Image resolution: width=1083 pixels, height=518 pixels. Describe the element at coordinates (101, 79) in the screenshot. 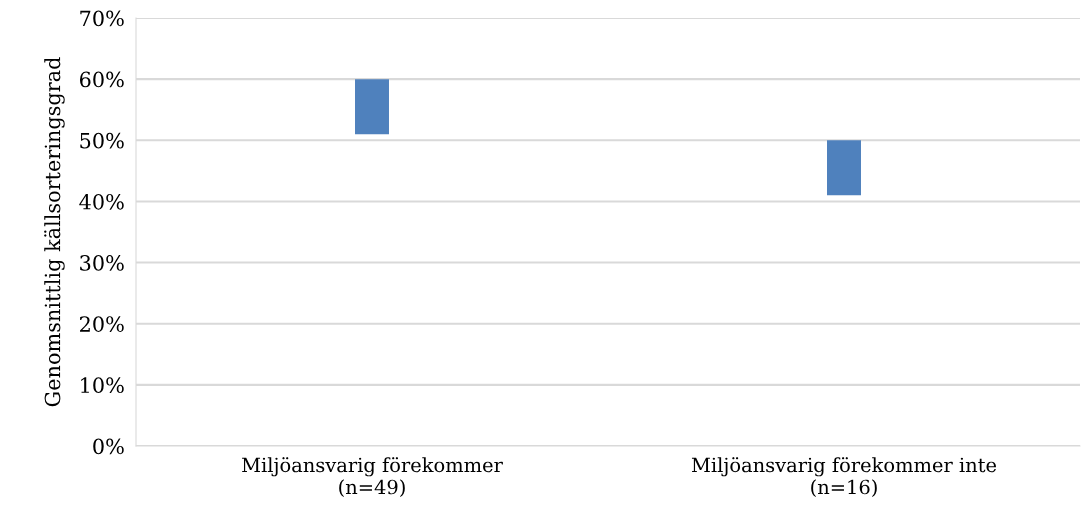

I see `y-tick-label: 60%` at that location.